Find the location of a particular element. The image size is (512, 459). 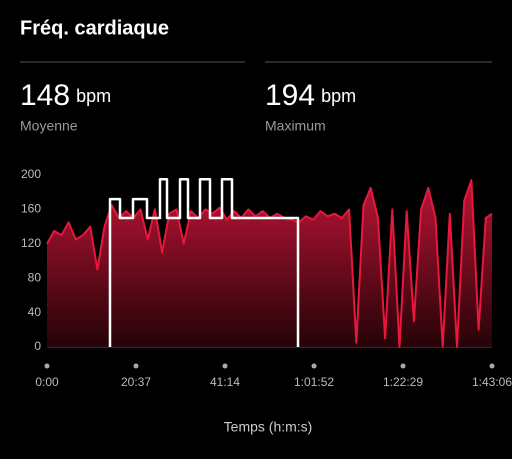

stat-label: Moyenne is located at coordinates (49, 126).